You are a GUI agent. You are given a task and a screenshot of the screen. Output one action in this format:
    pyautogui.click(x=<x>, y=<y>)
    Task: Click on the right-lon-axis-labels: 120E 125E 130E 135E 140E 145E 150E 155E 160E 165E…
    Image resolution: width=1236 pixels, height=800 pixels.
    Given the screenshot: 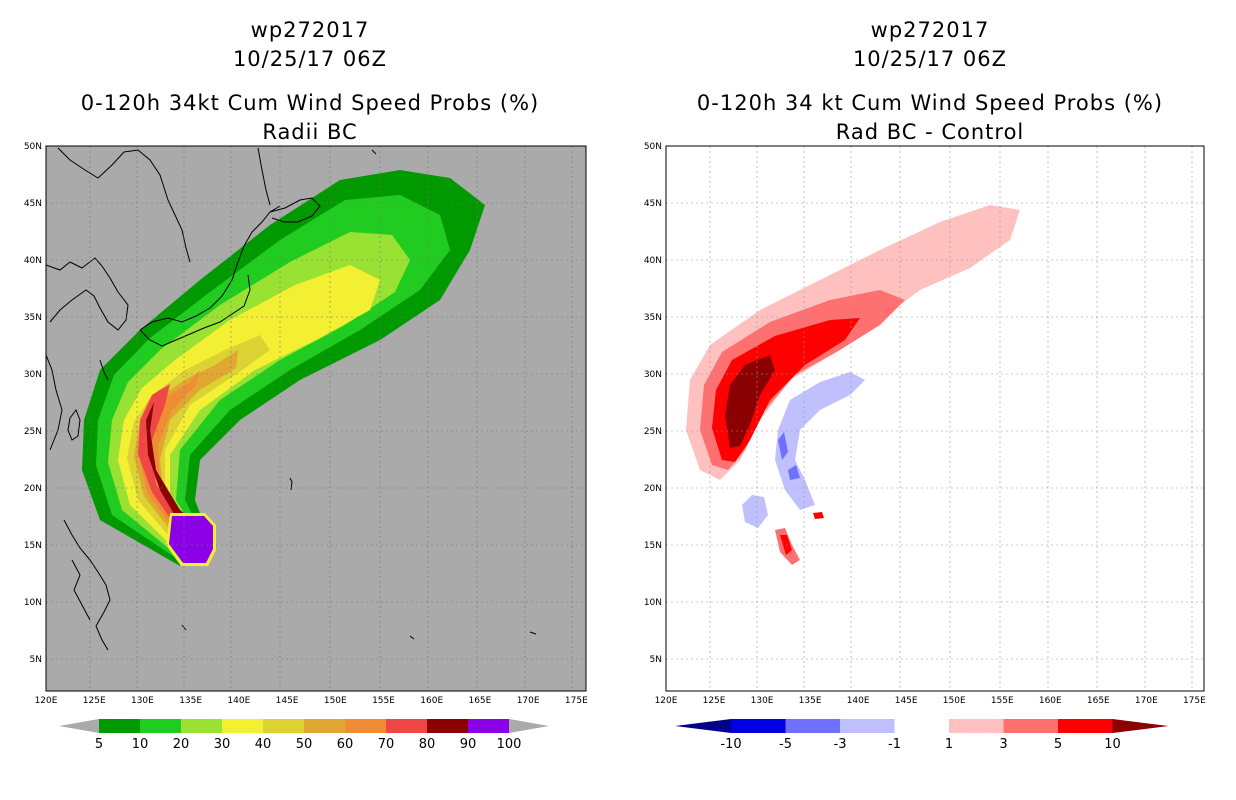 What is the action you would take?
    pyautogui.click(x=931, y=701)
    